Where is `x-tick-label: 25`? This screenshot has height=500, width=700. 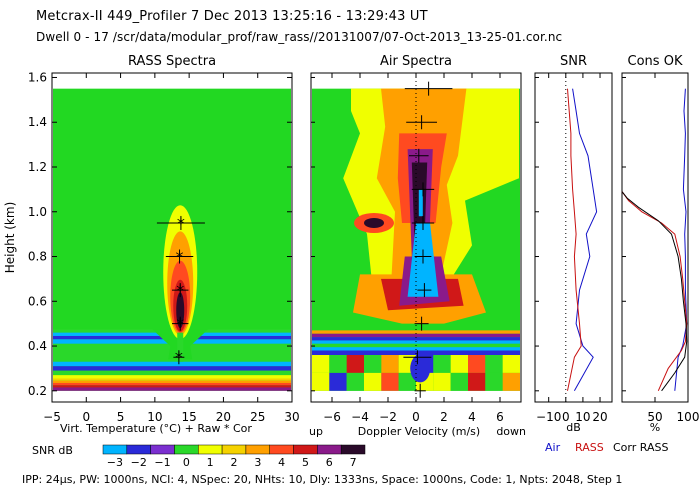
x-tick-label: 25 is located at coordinates (257, 417).